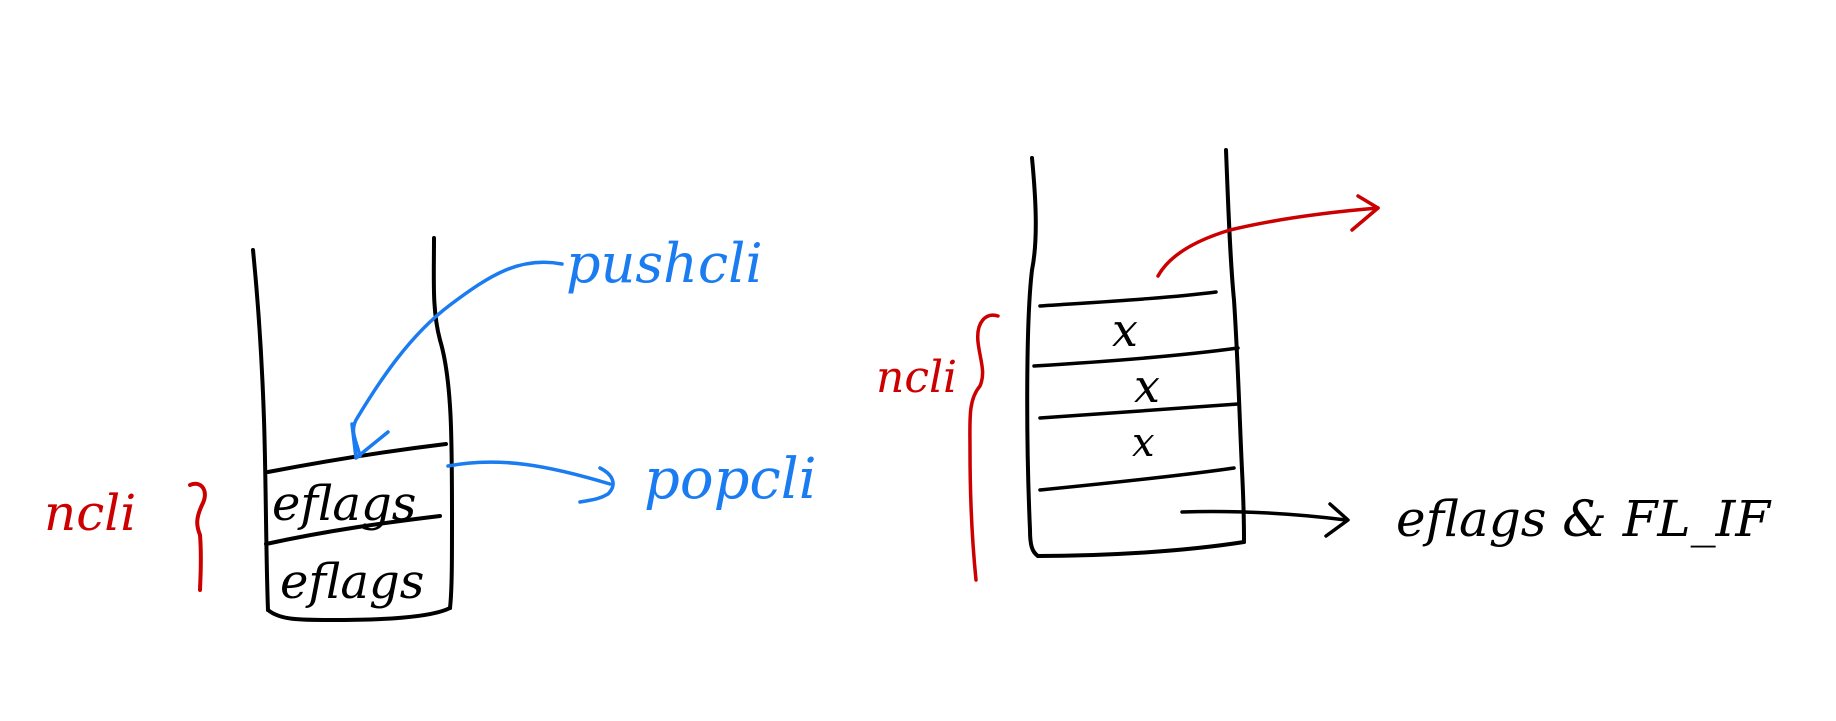  Describe the element at coordinates (260, 430) in the screenshot. I see `left-stack-left-wall` at that location.